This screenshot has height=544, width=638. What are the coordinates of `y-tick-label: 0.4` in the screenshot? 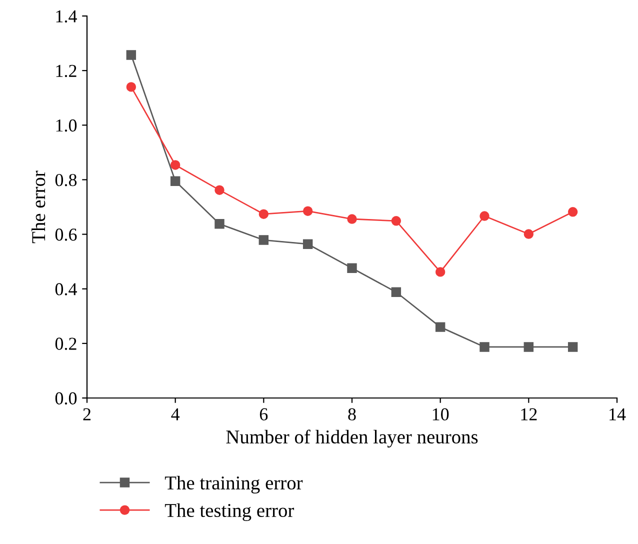 It's located at (66, 289).